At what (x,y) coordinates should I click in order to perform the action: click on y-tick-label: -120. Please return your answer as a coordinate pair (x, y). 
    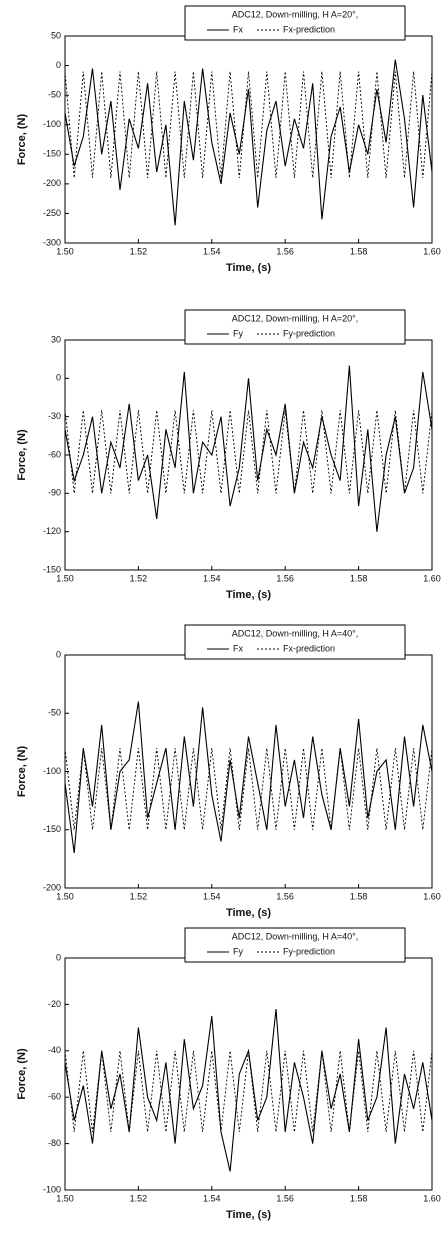
    Looking at the image, I should click on (52, 531).